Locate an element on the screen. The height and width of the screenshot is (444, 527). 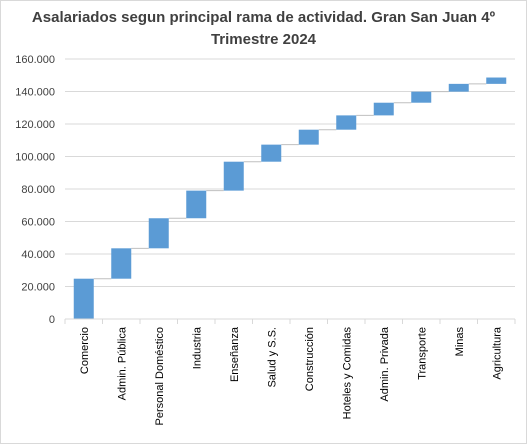
y-tick-label: 80.000 is located at coordinates (38, 190).